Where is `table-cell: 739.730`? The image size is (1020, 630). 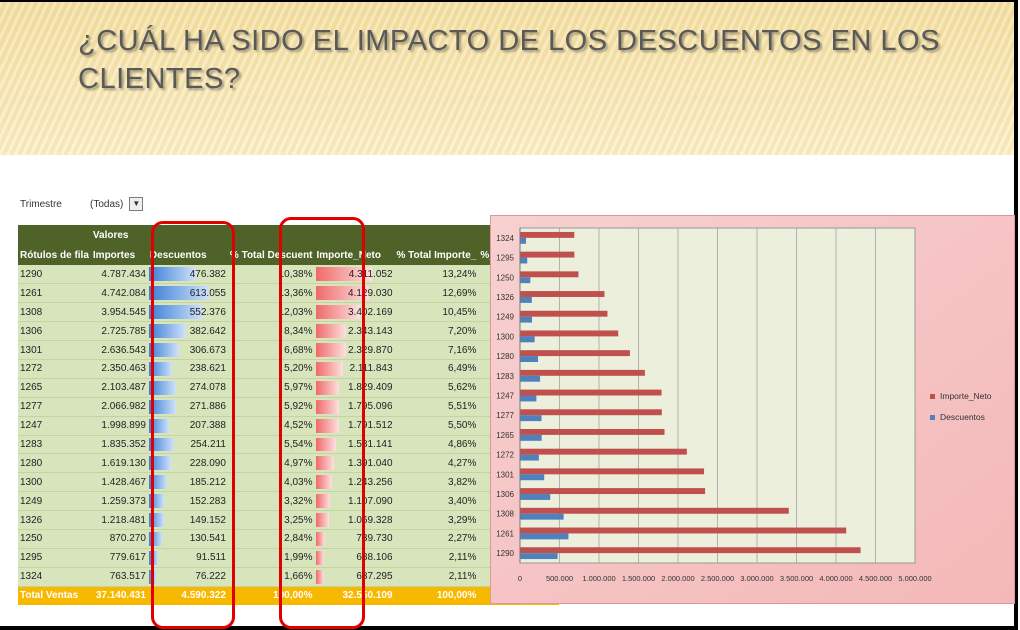 table-cell: 739.730 is located at coordinates (354, 539).